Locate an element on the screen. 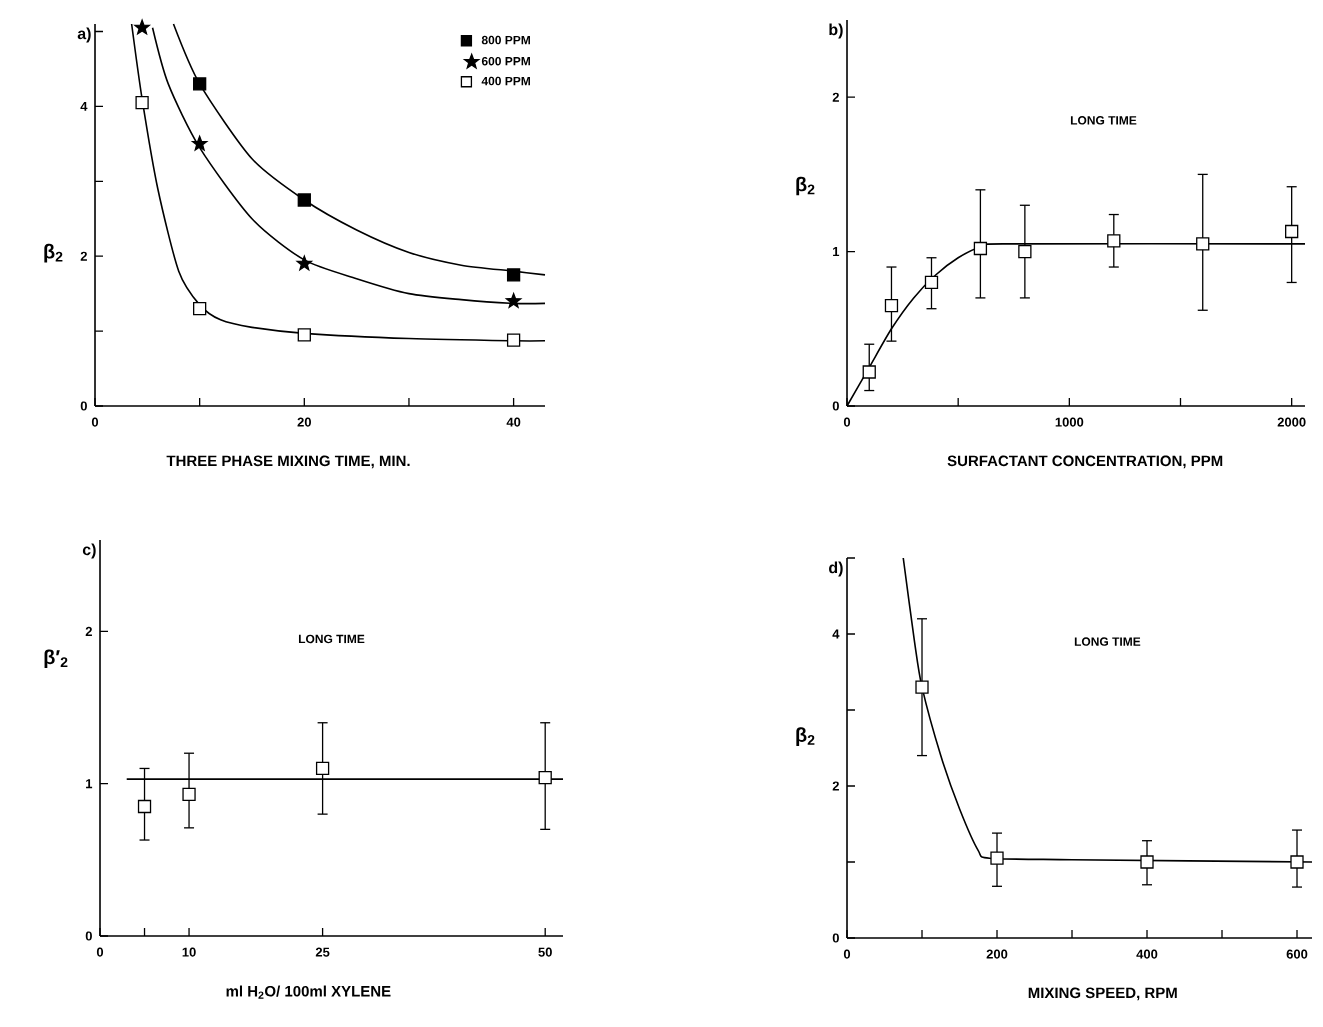 The image size is (1323, 1027). chart-title: c) is located at coordinates (89, 551).